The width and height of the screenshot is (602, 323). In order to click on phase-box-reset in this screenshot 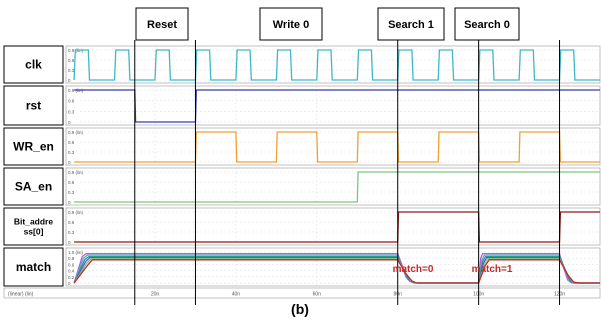, I will do `click(162, 24)`.